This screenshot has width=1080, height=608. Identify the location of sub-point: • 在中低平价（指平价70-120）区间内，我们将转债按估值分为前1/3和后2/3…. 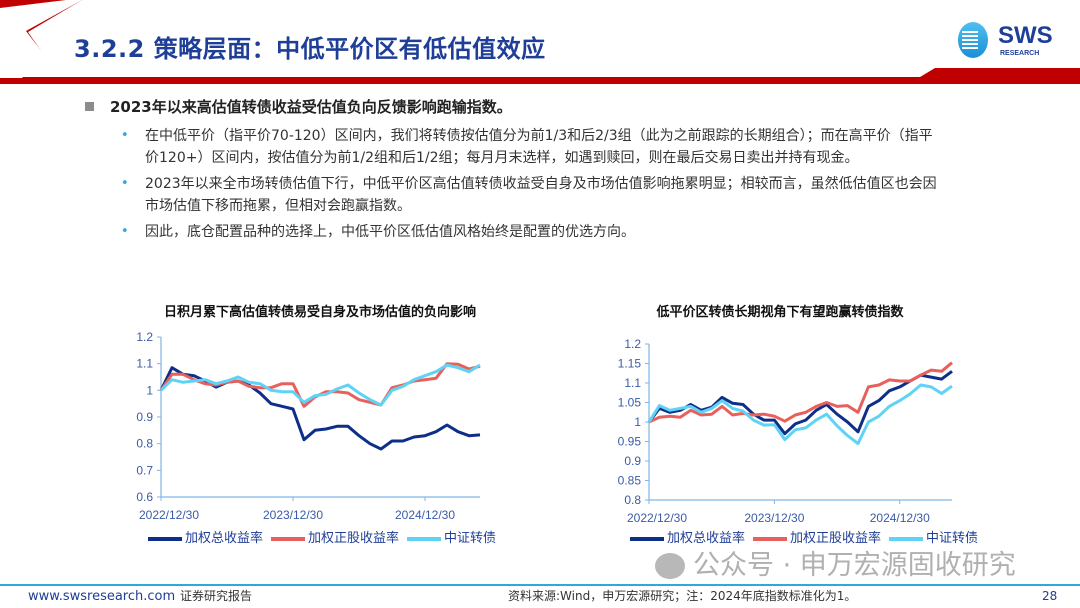
(533, 147).